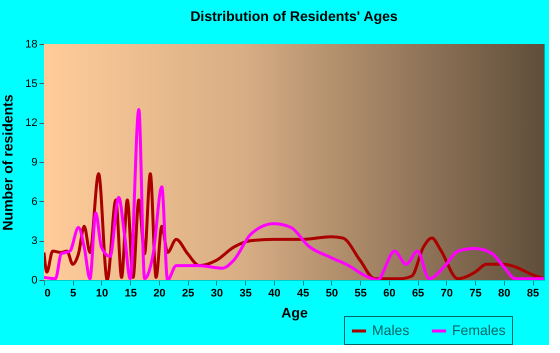  What do you see at coordinates (31, 44) in the screenshot?
I see `y-tick-label: 18` at bounding box center [31, 44].